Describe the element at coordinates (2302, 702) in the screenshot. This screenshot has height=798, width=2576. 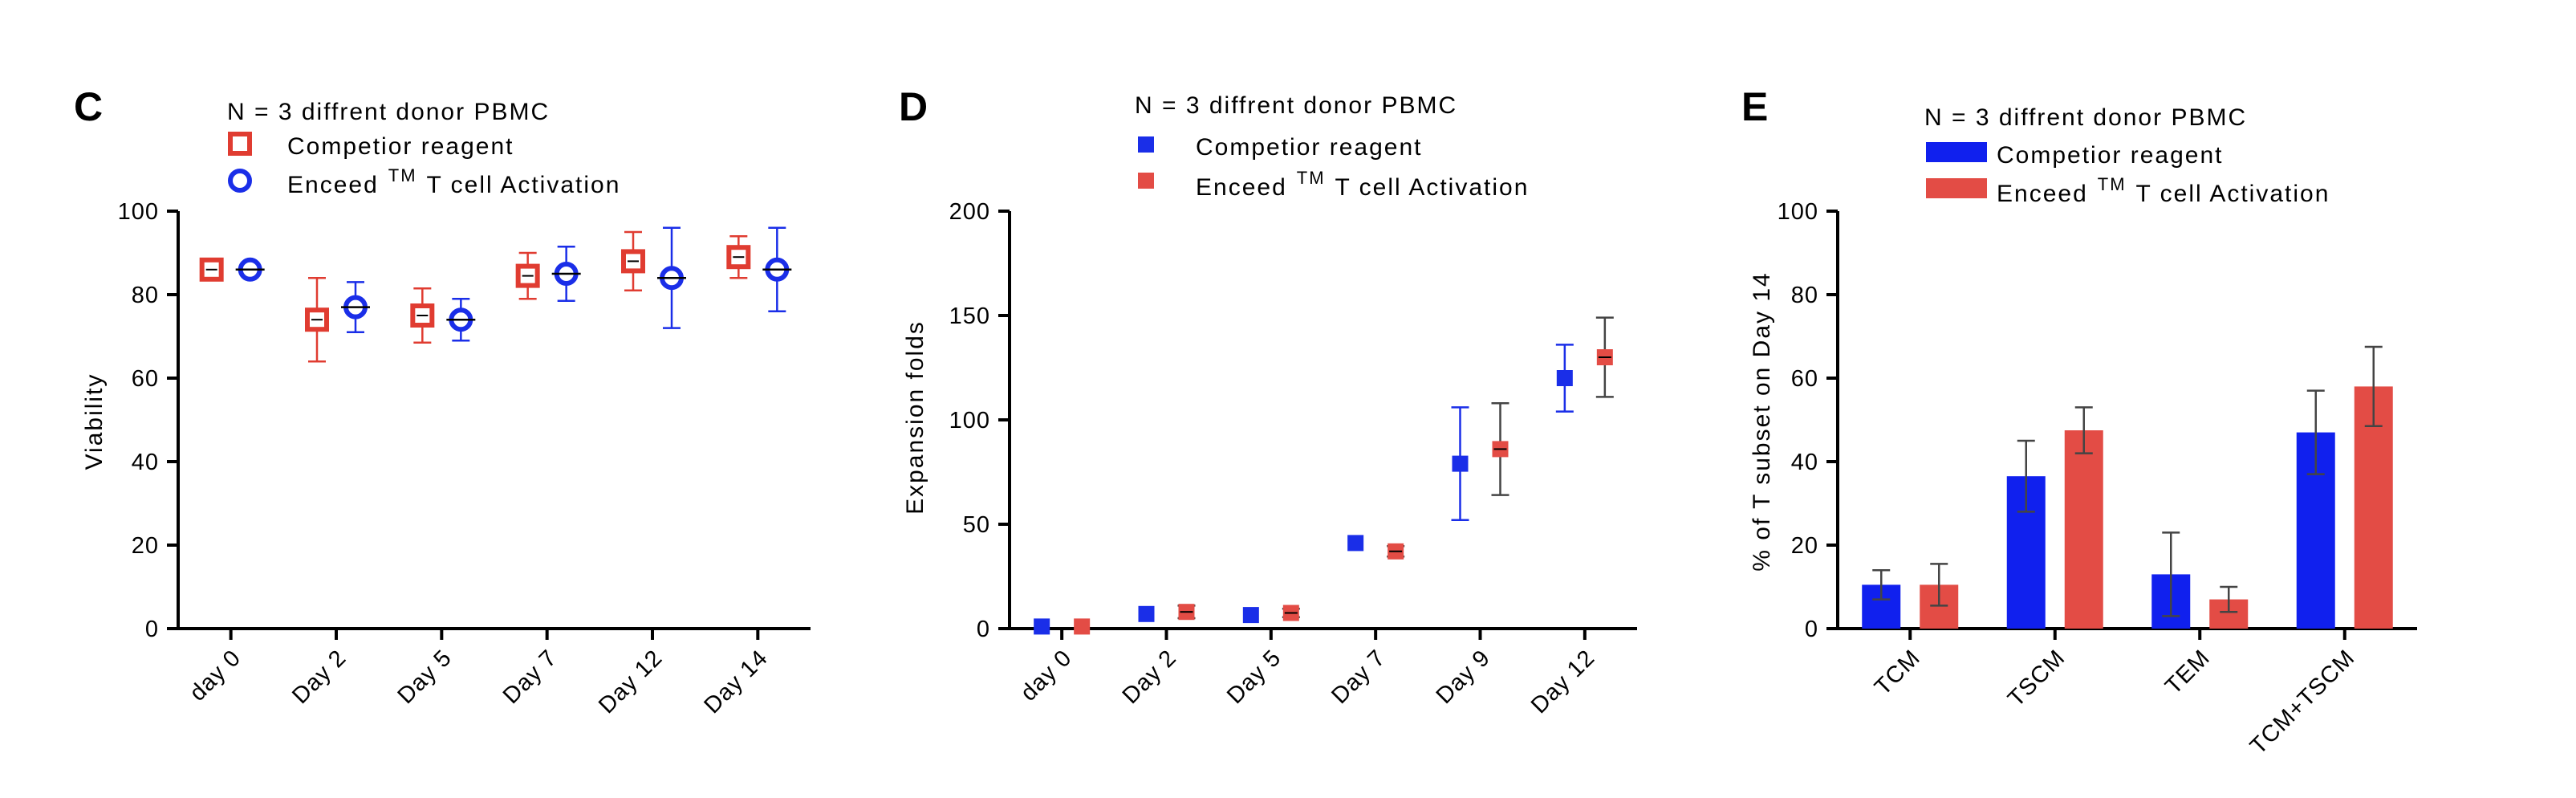
I see `x-tick-label: TCM+TSCM` at that location.